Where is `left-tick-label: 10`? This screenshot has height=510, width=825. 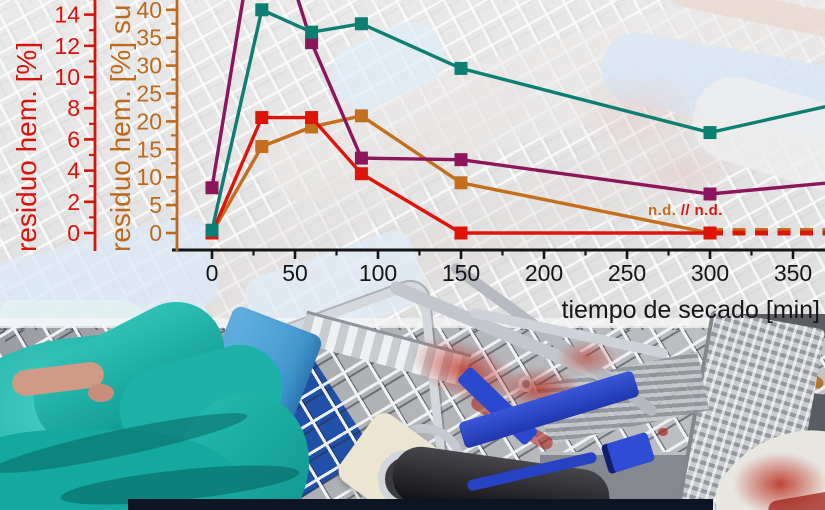
left-tick-label: 10 is located at coordinates (67, 77).